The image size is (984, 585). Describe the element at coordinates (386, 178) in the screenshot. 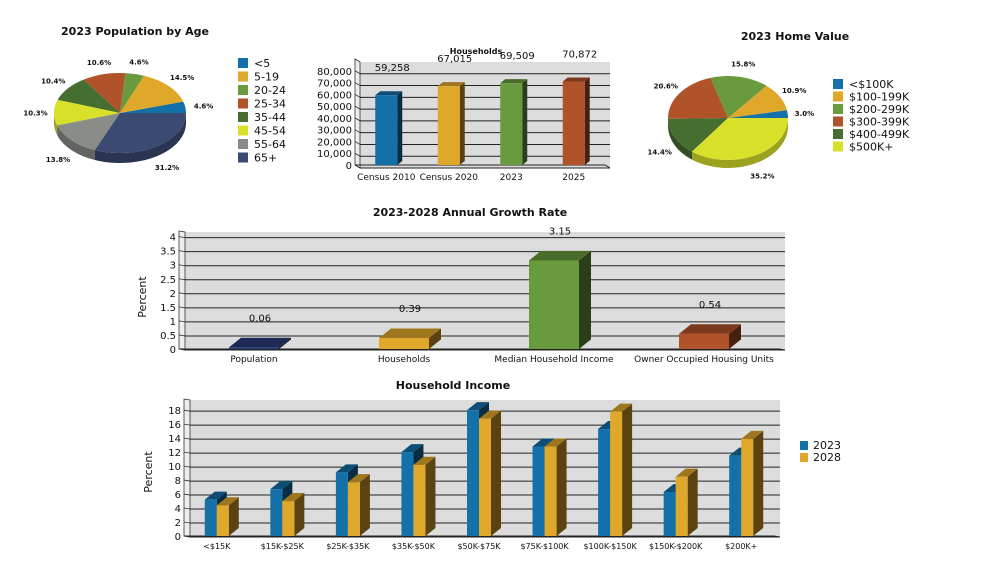

I see `hh-xtick: Census 2010` at that location.